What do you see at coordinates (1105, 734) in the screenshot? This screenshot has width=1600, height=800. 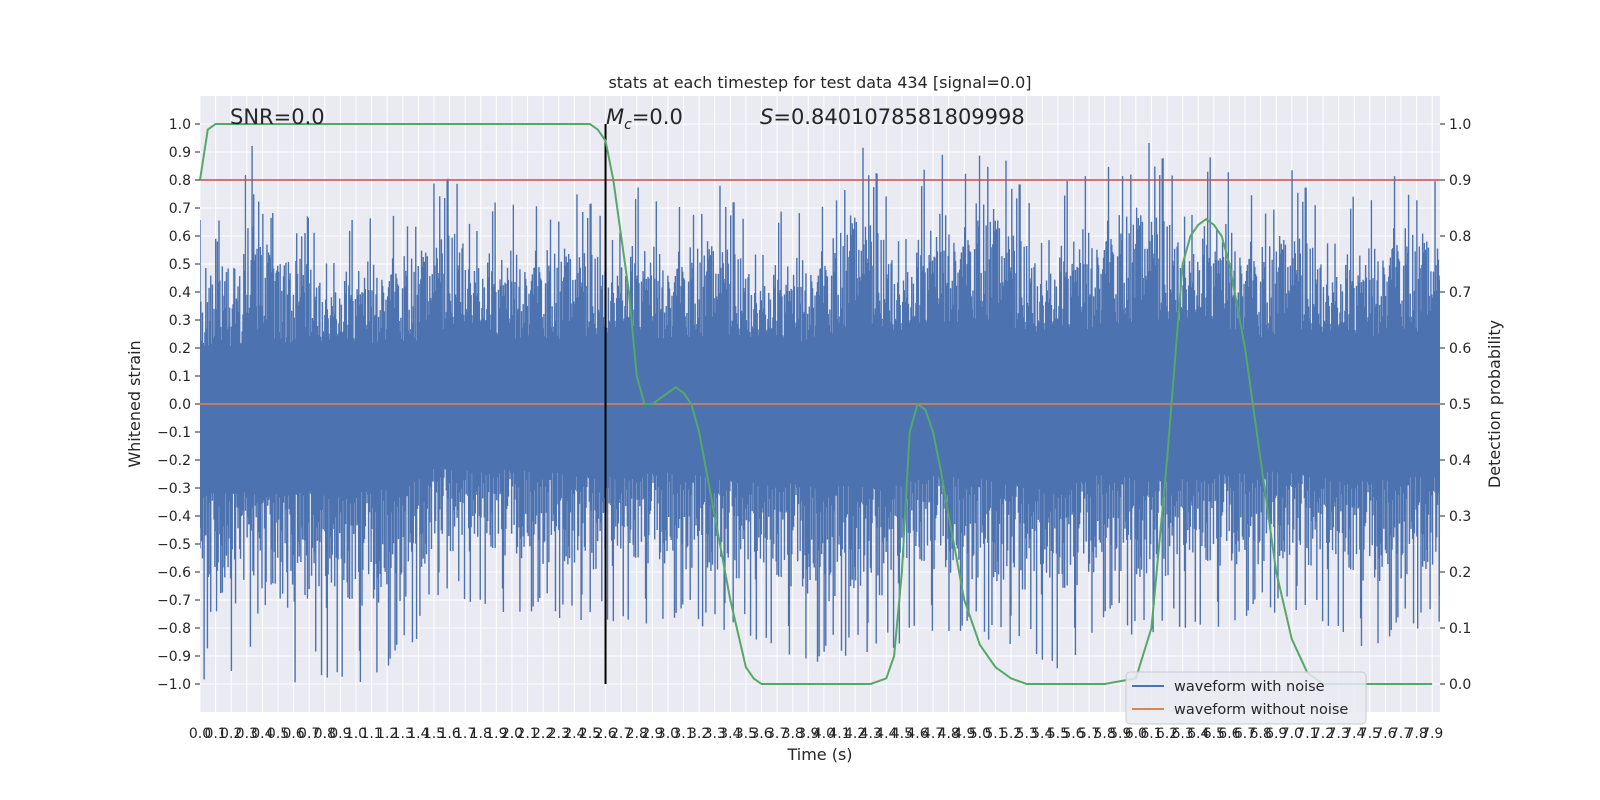 I see `x-tick-label: 5.8` at bounding box center [1105, 734].